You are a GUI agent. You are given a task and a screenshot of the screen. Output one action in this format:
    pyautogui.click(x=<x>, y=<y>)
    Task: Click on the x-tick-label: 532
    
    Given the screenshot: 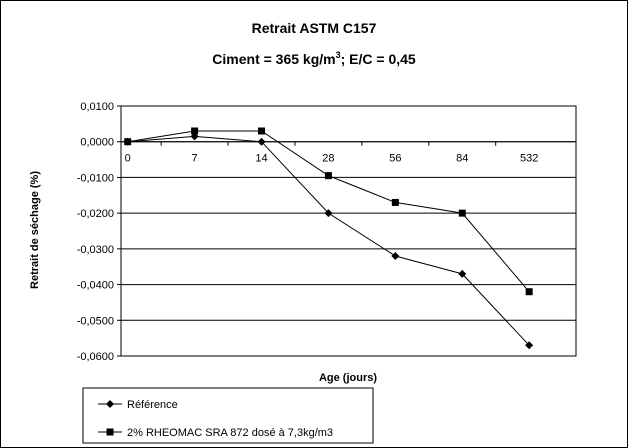 What is the action you would take?
    pyautogui.click(x=529, y=159)
    